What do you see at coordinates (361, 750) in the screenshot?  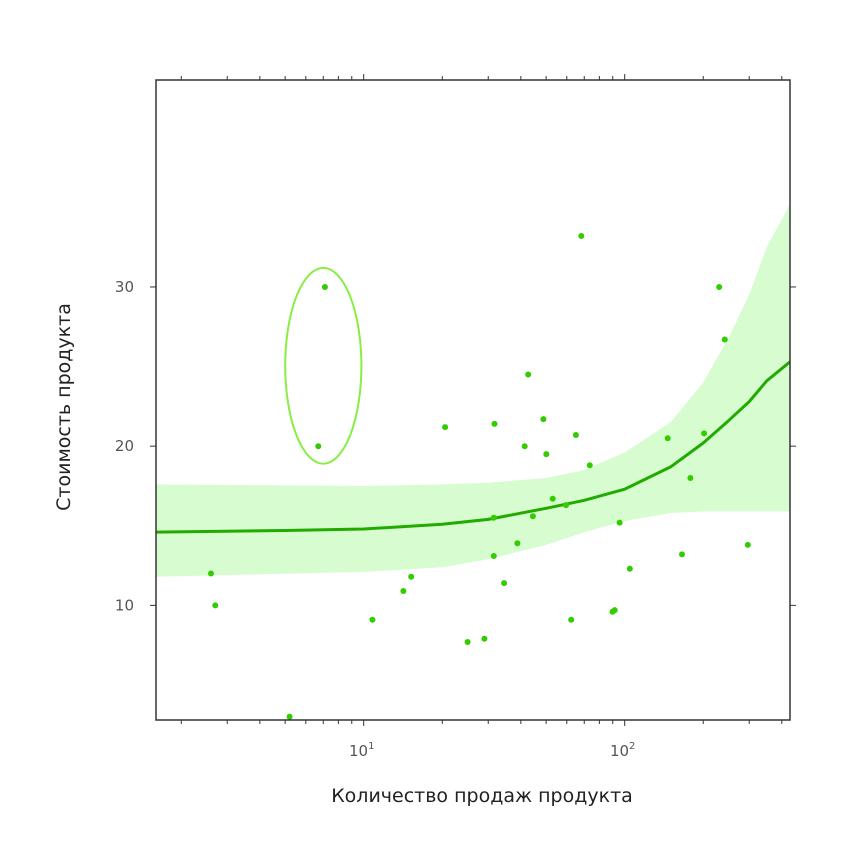 I see `x-tick-label: 10¹` at bounding box center [361, 750].